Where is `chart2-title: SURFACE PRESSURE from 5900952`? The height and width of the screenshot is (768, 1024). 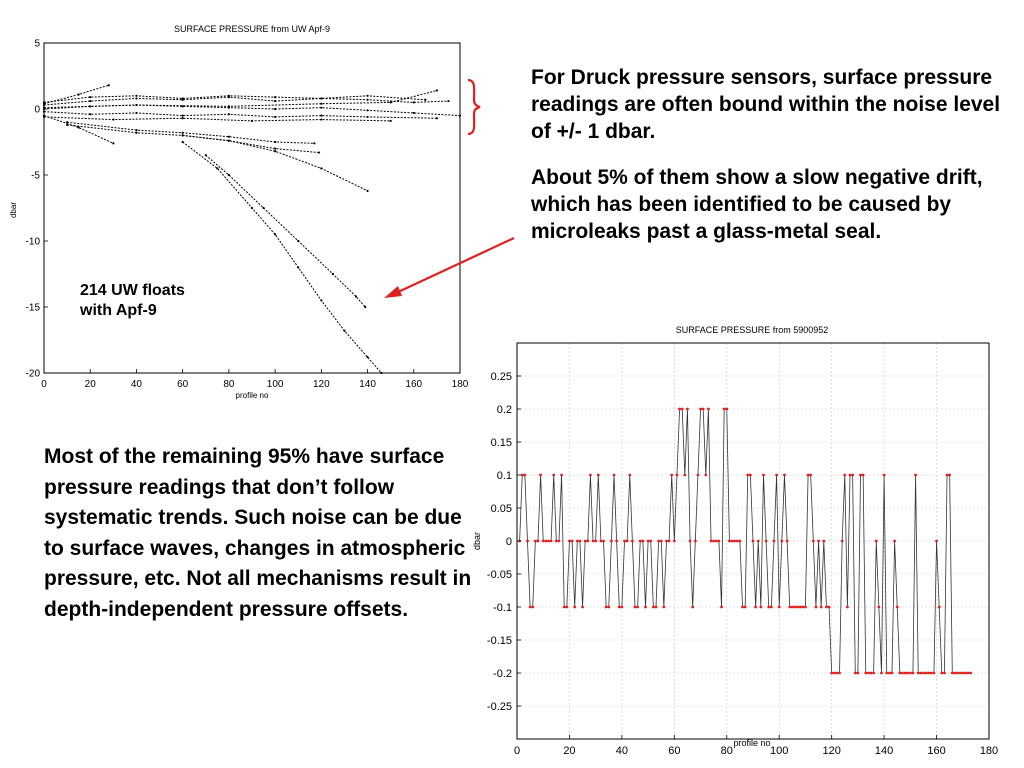
chart2-title: SURFACE PRESSURE from 5900952 is located at coordinates (752, 330).